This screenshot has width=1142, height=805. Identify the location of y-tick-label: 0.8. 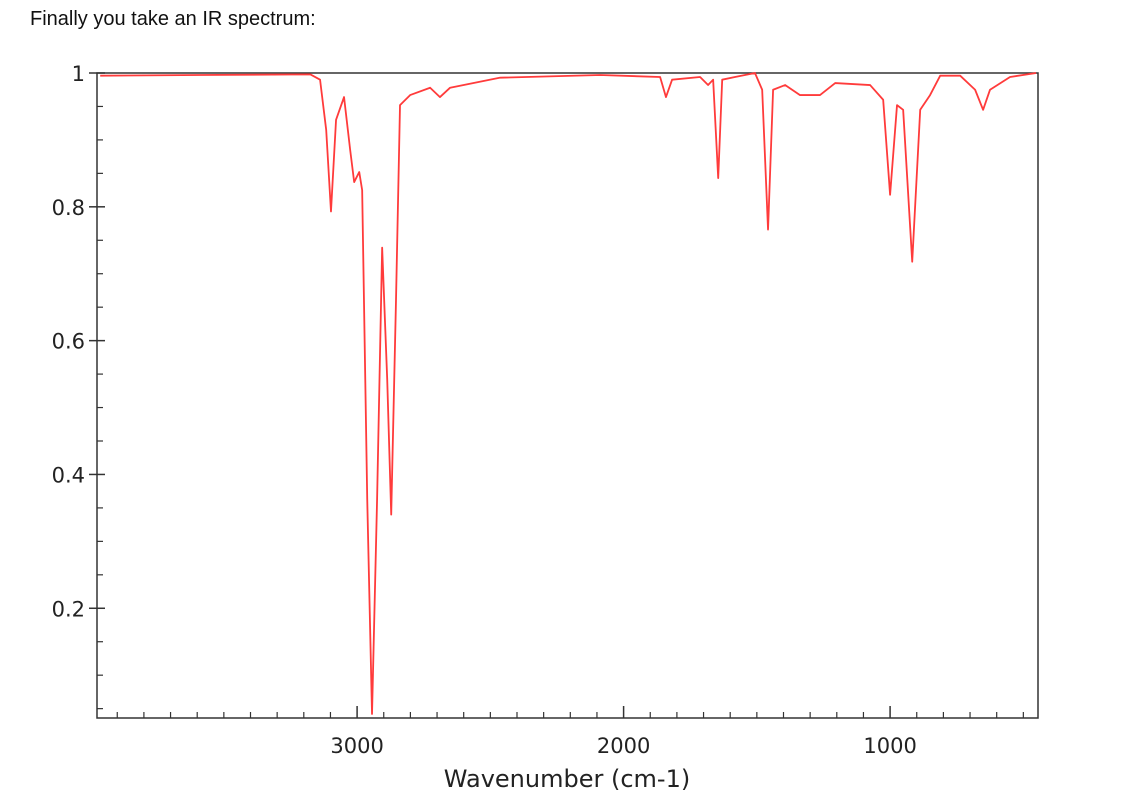
(68, 208).